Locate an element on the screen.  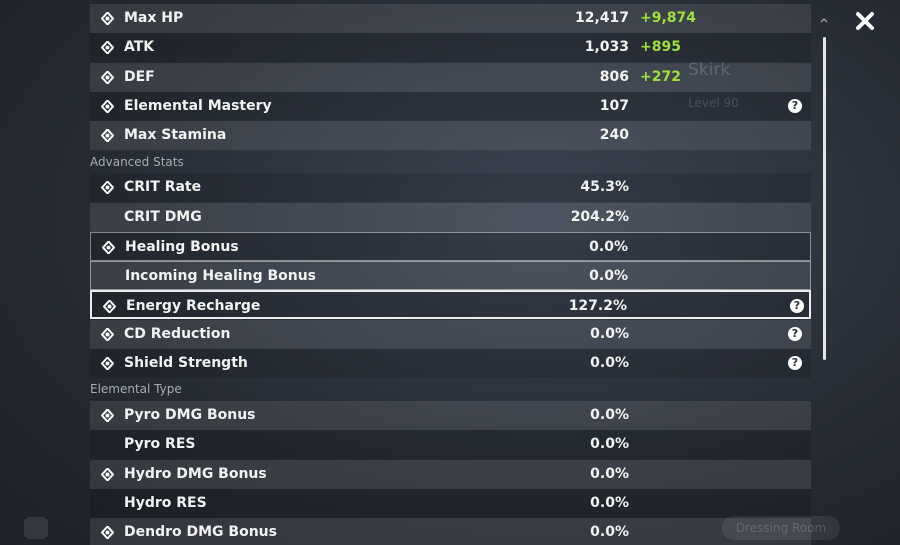
stat-row: Max HP 12,417 +9,874 is located at coordinates (450, 18).